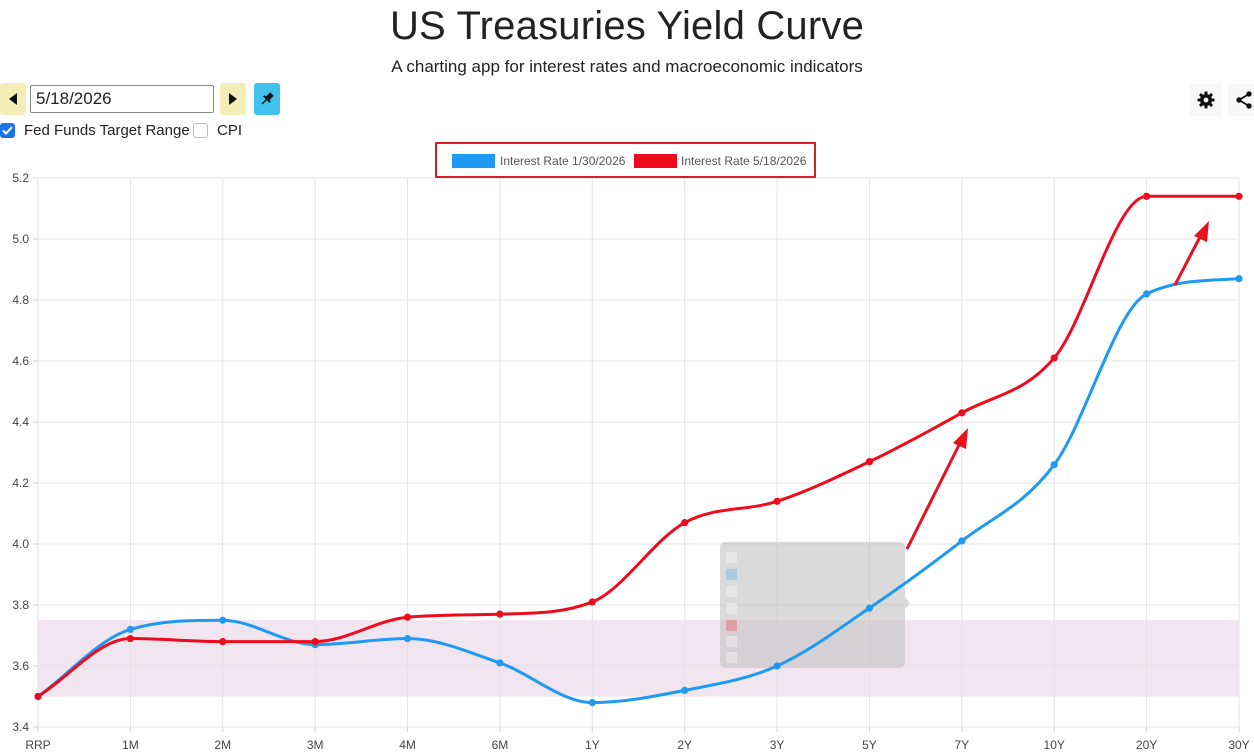  Describe the element at coordinates (20, 666) in the screenshot. I see `y-tick-label: 3.6` at that location.